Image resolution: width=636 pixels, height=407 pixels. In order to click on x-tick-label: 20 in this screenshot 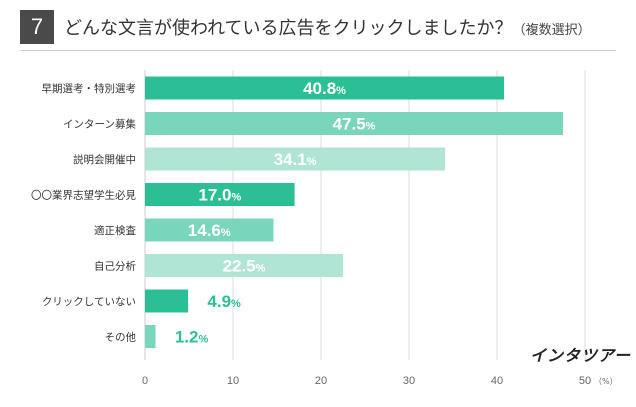, I will do `click(321, 381)`.